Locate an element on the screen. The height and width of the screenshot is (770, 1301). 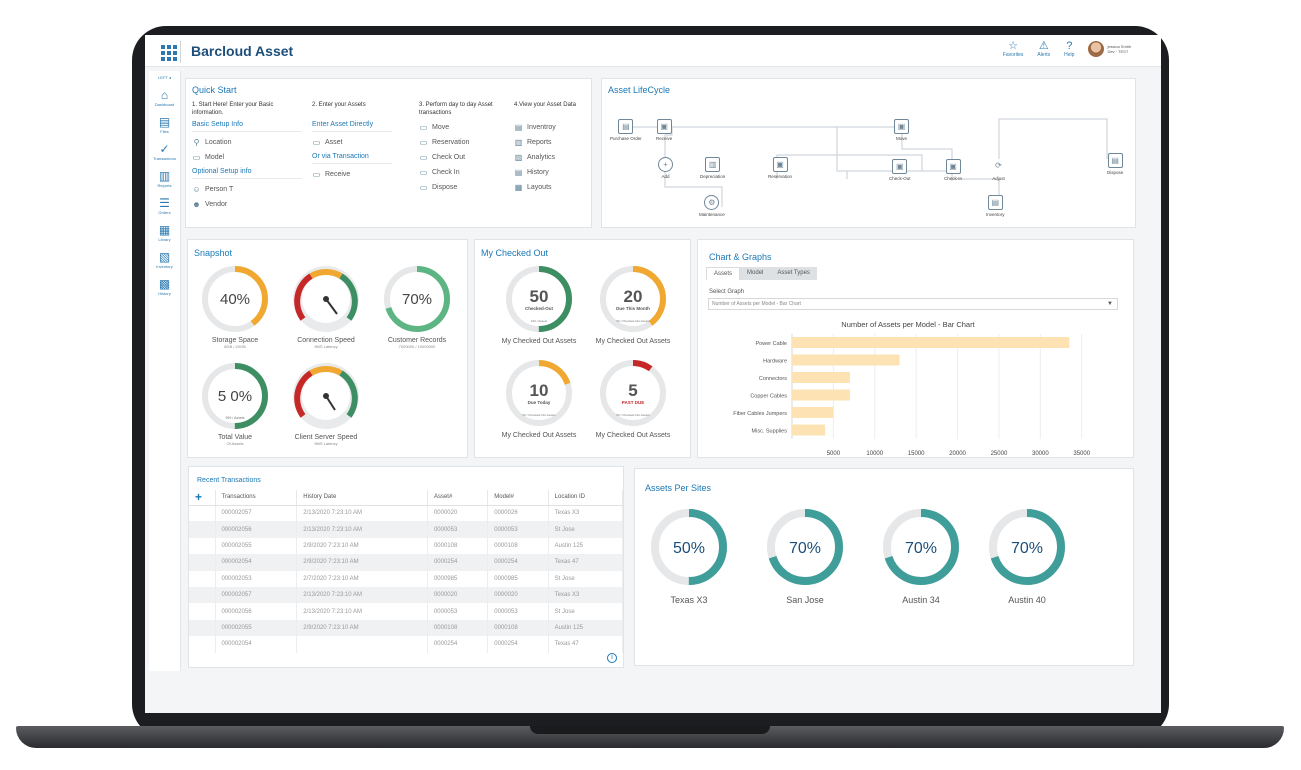
help-button: ? Help is located at coordinates (1069, 49).